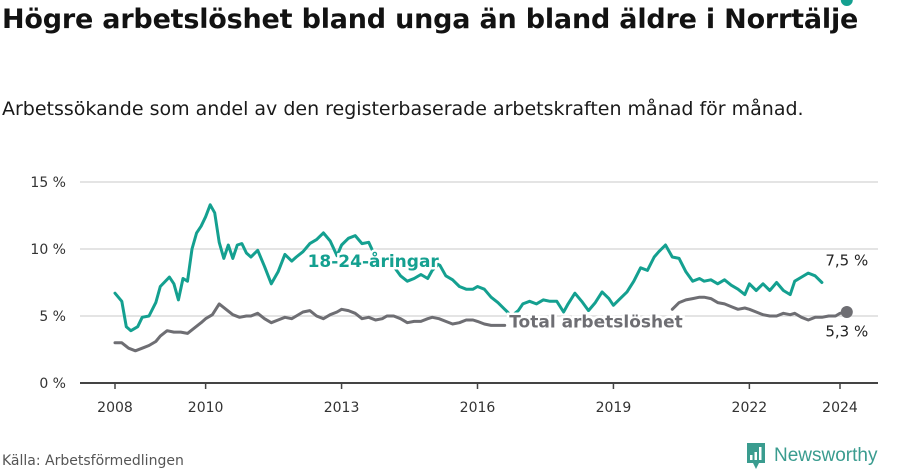 The height and width of the screenshot is (474, 900). Describe the element at coordinates (206, 408) in the screenshot. I see `x-tick-label: 2010` at that location.